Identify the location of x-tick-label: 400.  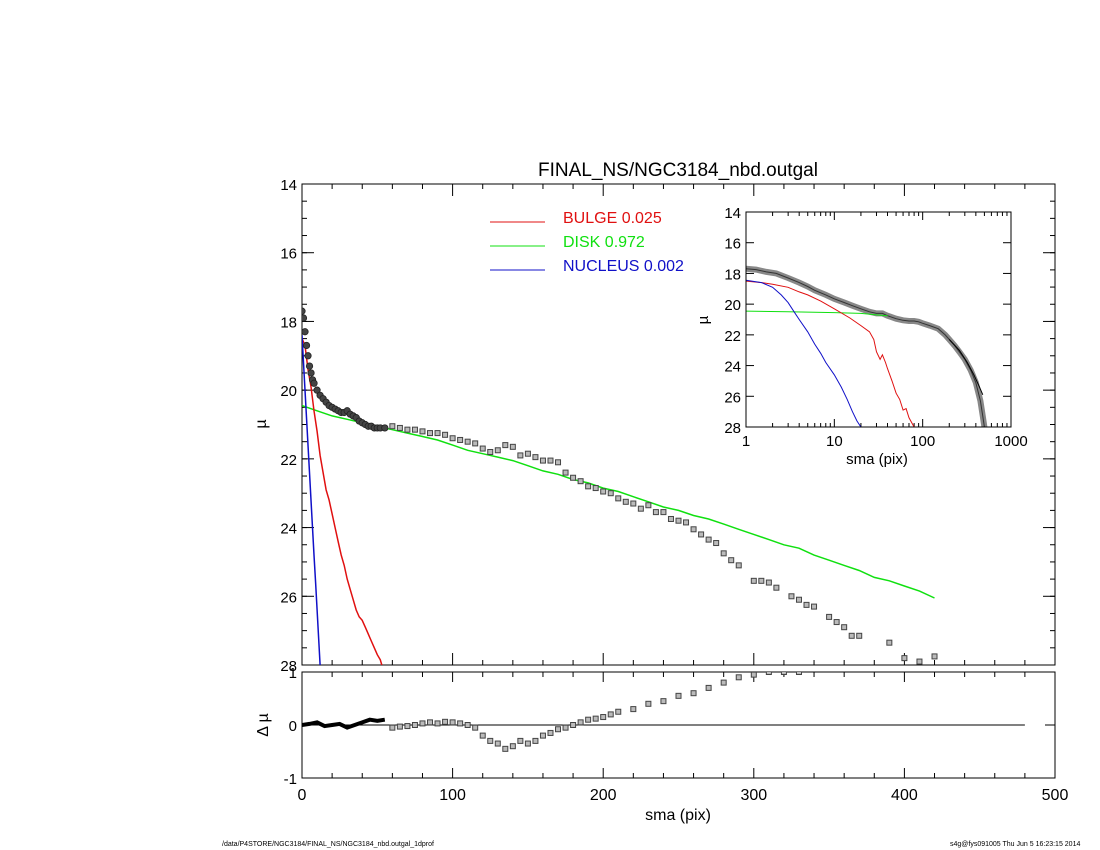
(904, 795).